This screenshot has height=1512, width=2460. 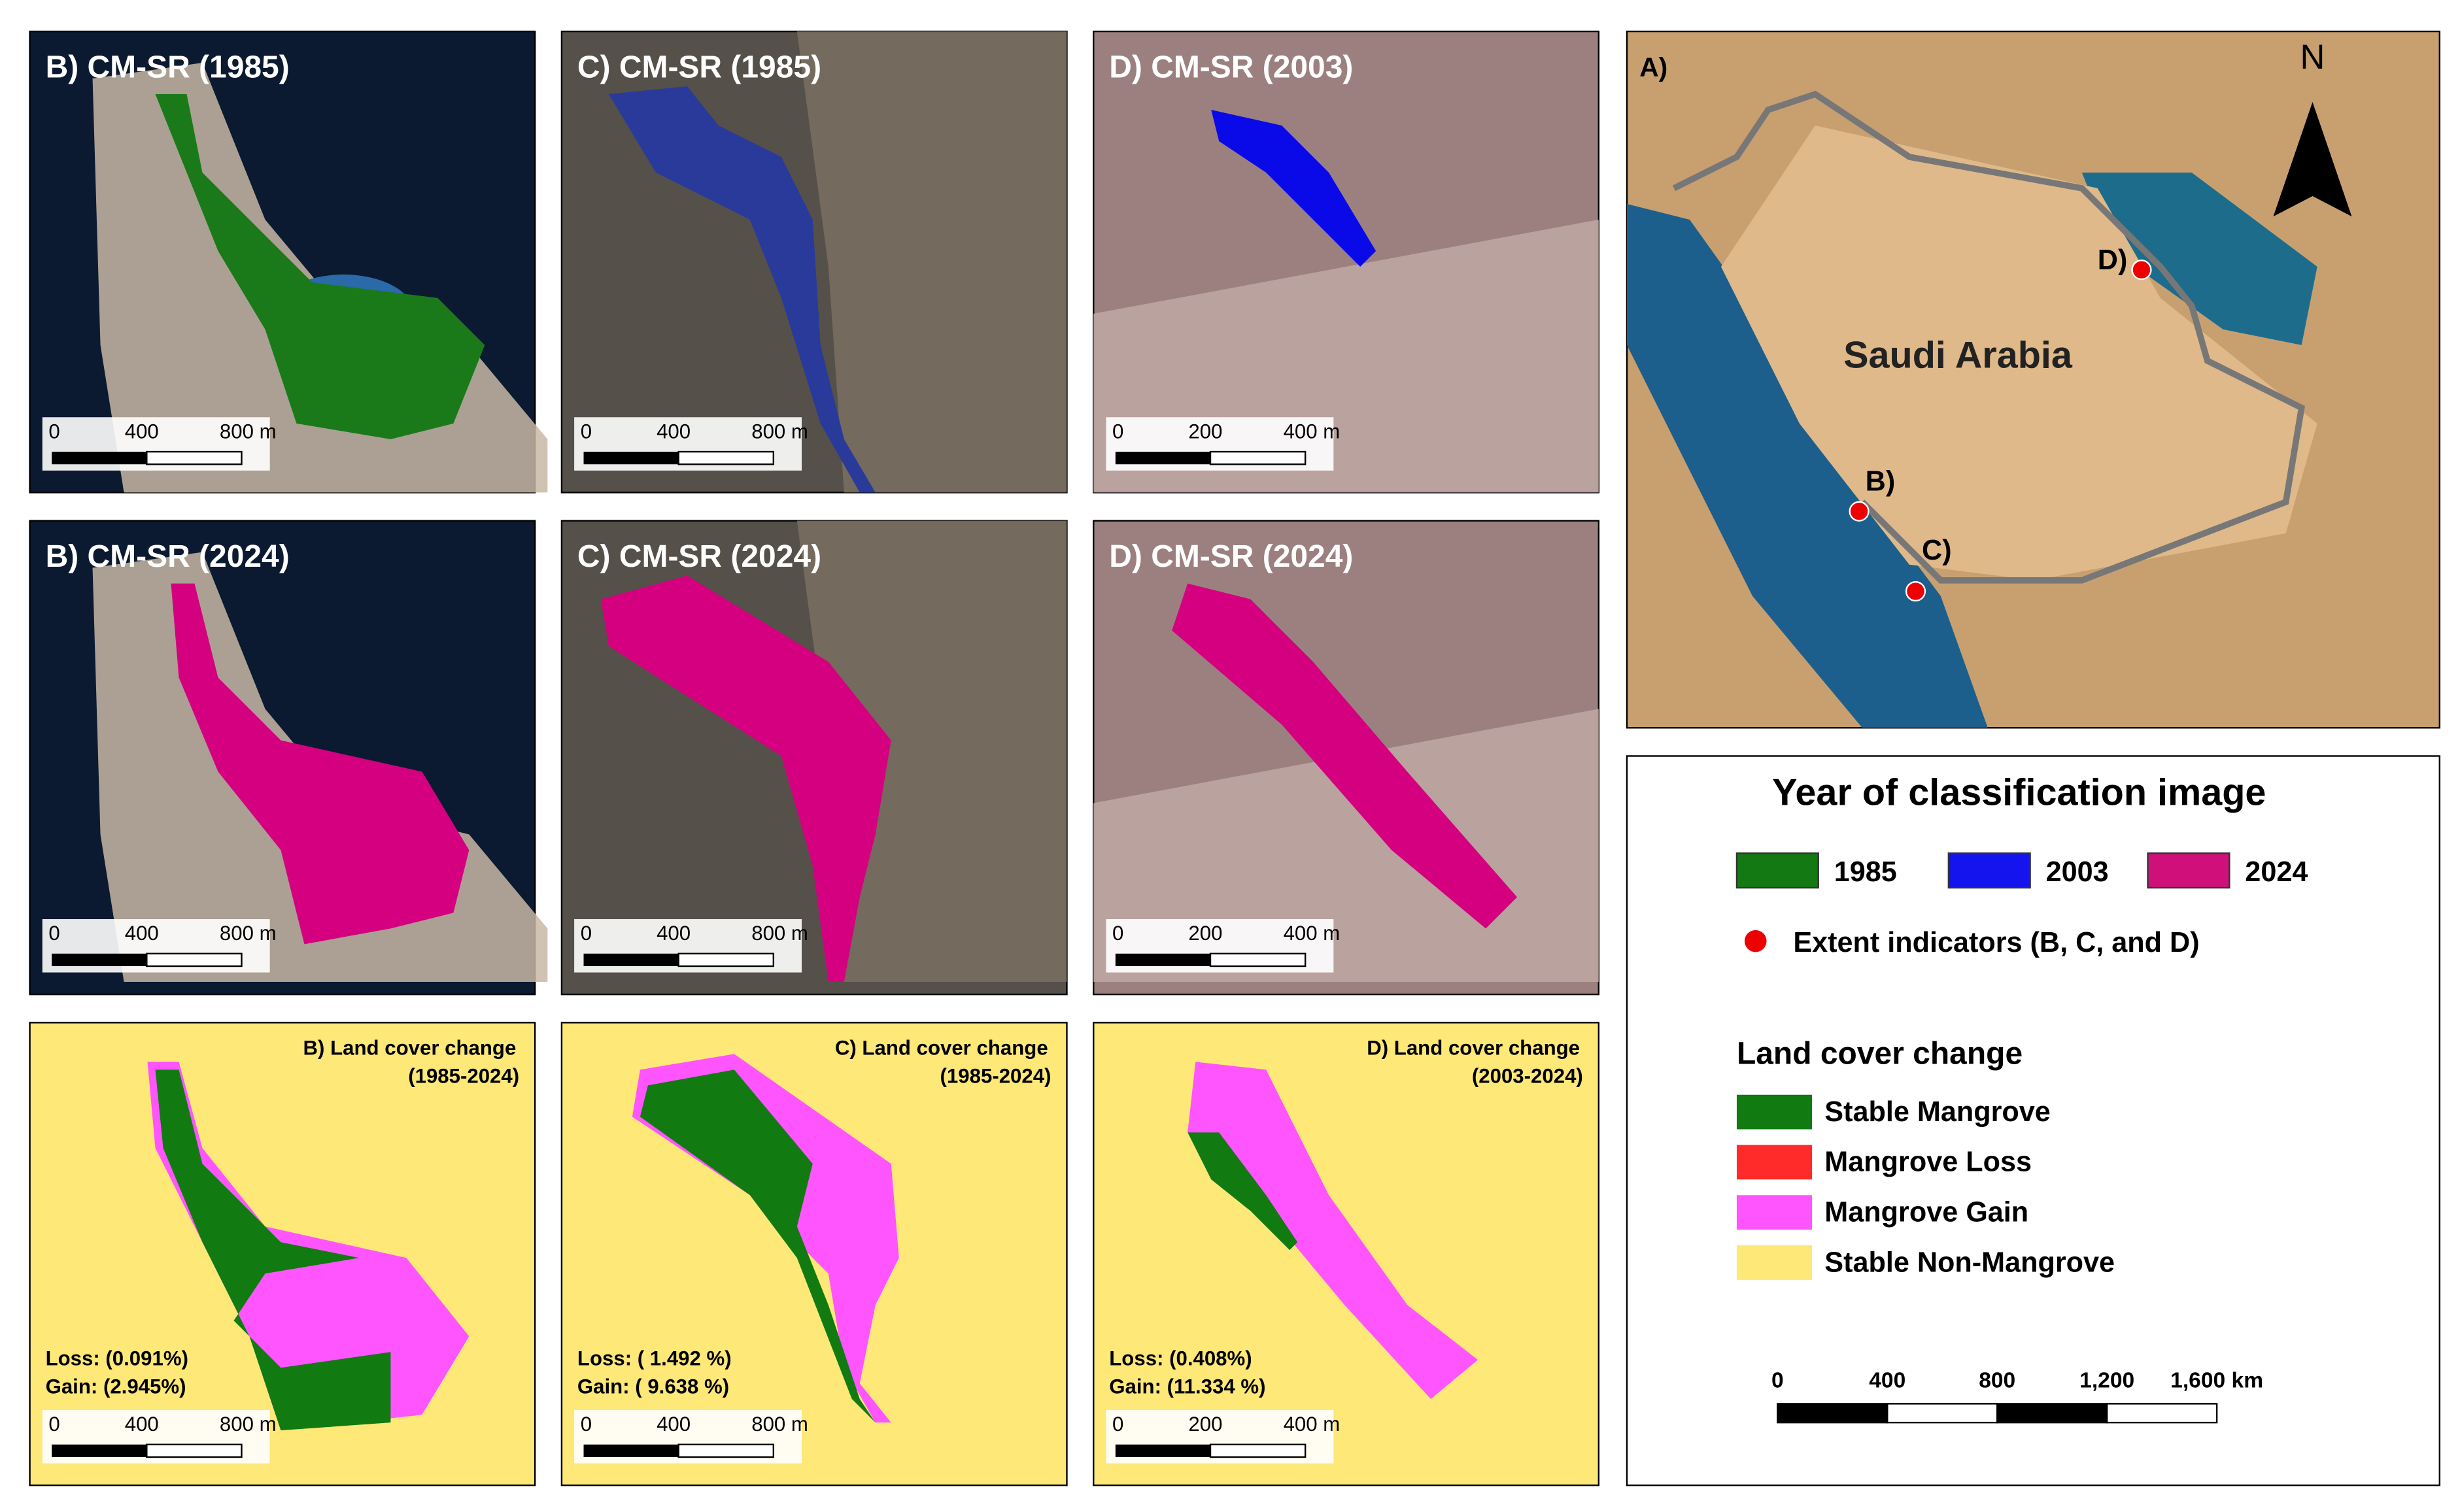 I want to click on gain-label: Gain: ( 9.638 %), so click(x=653, y=1386).